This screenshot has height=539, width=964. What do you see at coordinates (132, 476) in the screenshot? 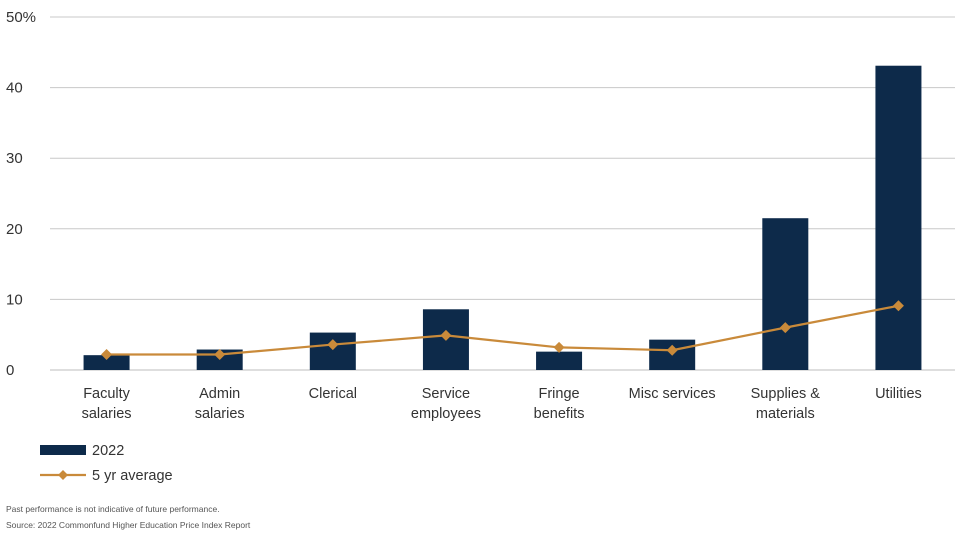
I see `legend-label-5yr-average: 5 yr average` at bounding box center [132, 476].